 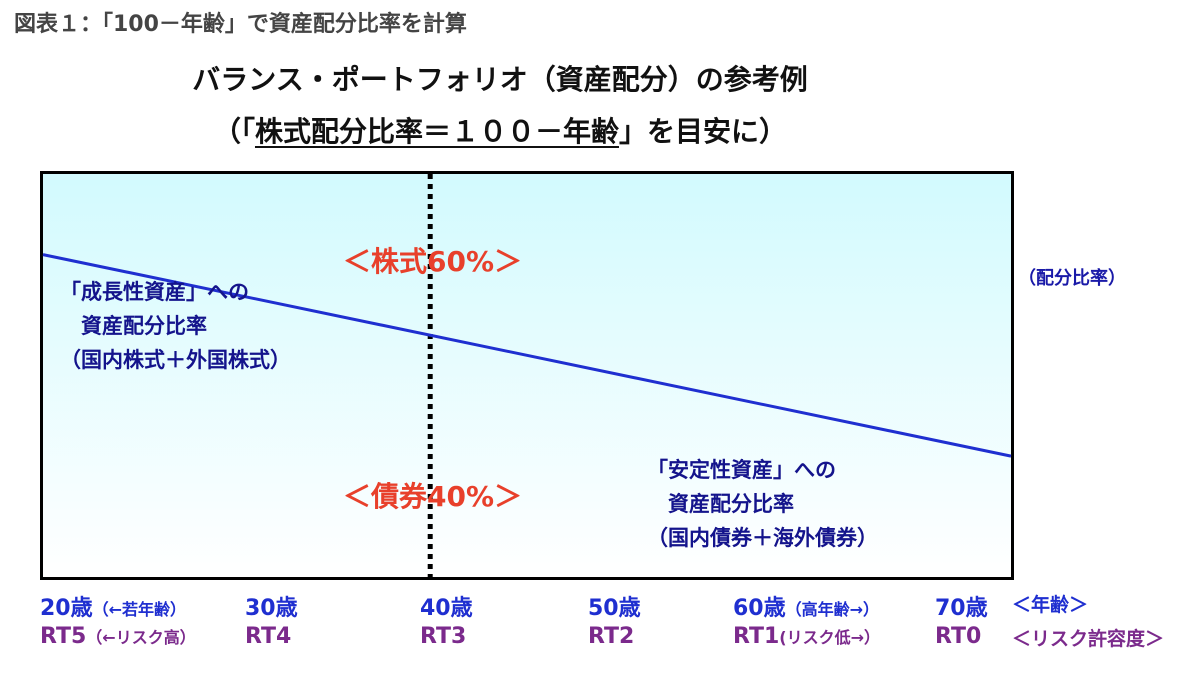 I want to click on stable-asset-line: 「安定性資産」への, so click(x=741, y=470).